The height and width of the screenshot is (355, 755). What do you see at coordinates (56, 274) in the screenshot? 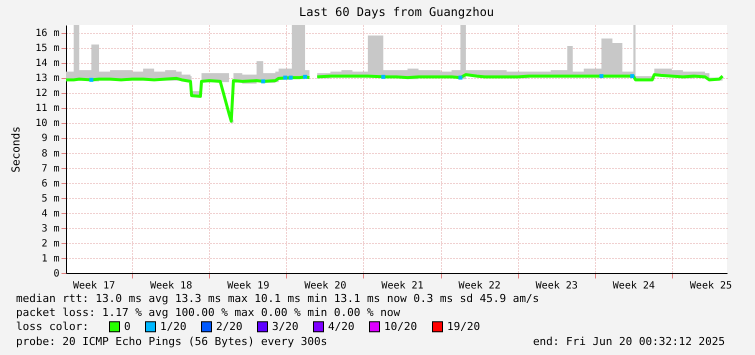
I see `y-tick-label: 0` at bounding box center [56, 274].